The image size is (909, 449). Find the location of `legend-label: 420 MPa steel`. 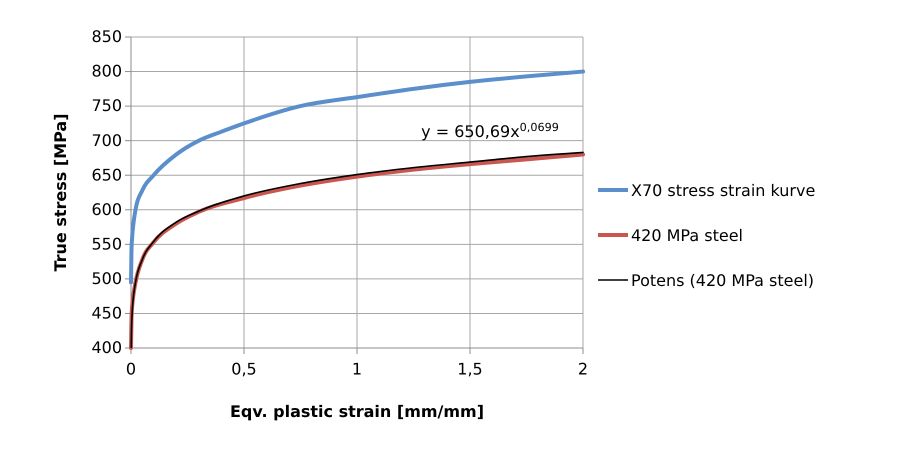

legend-label: 420 MPa steel is located at coordinates (687, 235).